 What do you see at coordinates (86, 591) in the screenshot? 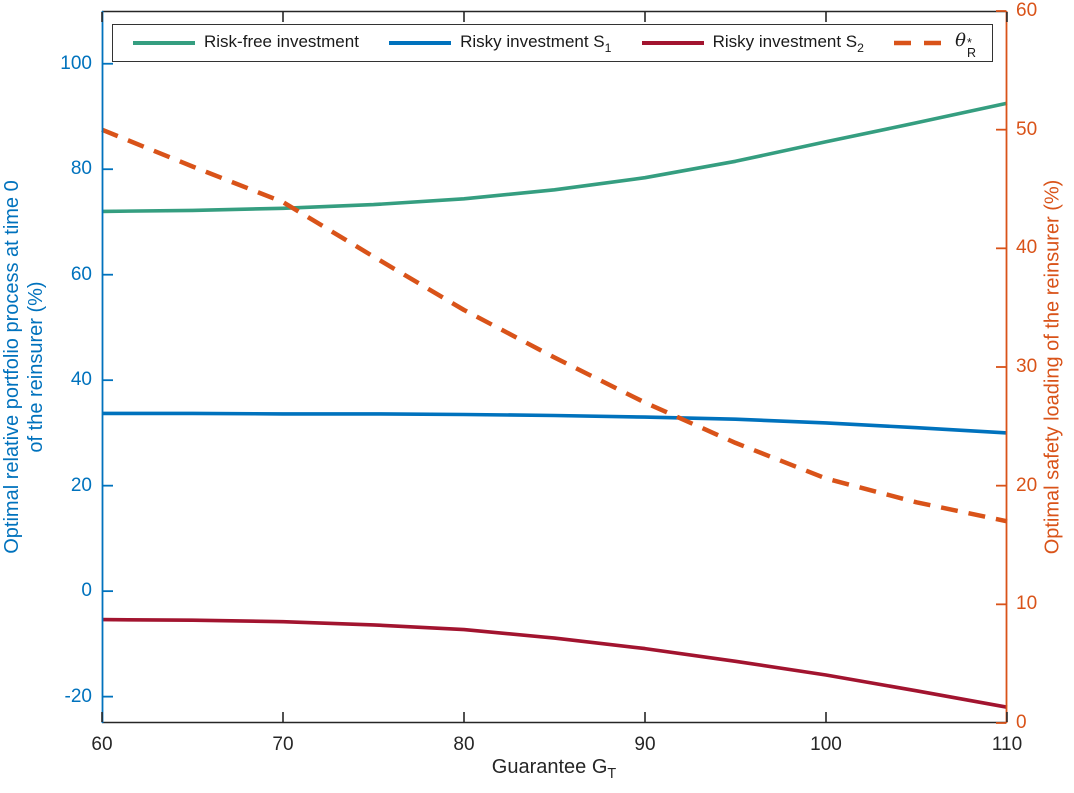
I see `left-tick-label-0: 0` at bounding box center [86, 591].